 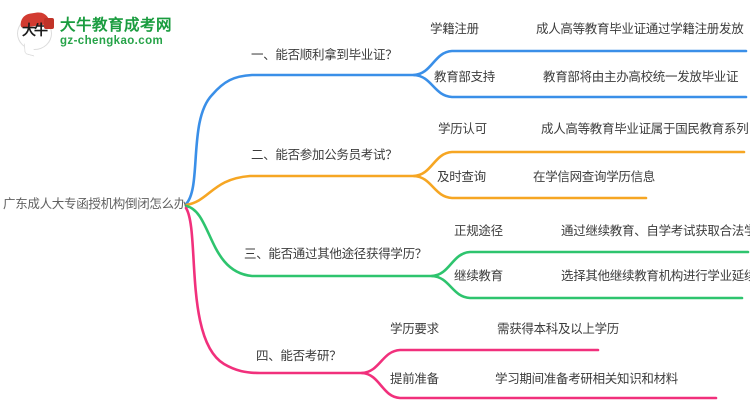 I want to click on branch-2-child-2-label: 及时查询, so click(x=461, y=177).